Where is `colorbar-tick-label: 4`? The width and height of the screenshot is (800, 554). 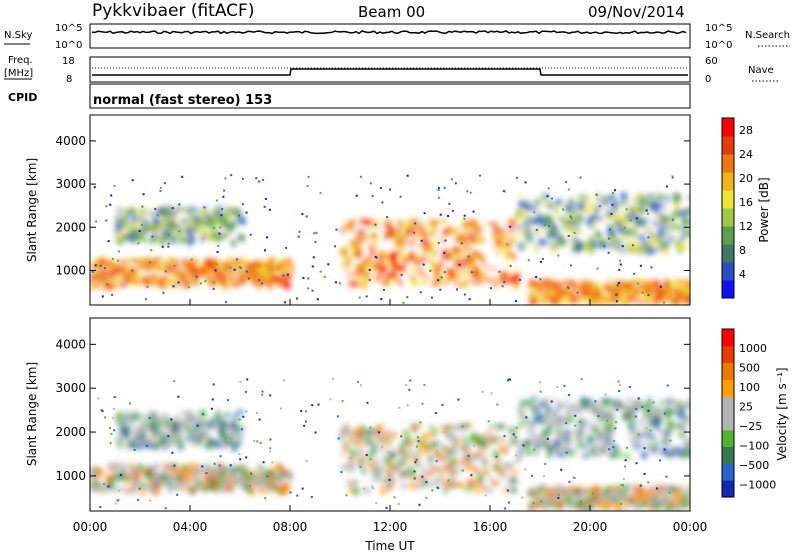
colorbar-tick-label: 4 is located at coordinates (742, 274).